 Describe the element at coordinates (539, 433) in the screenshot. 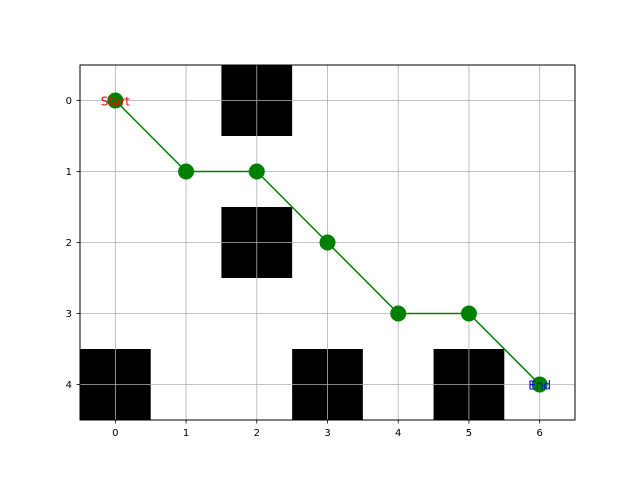

I see `x-tick-label: 6` at that location.